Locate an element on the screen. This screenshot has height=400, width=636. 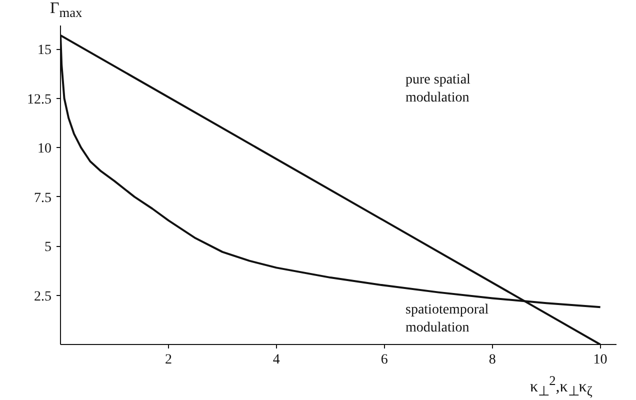
x-tick-label: 2 is located at coordinates (168, 360).